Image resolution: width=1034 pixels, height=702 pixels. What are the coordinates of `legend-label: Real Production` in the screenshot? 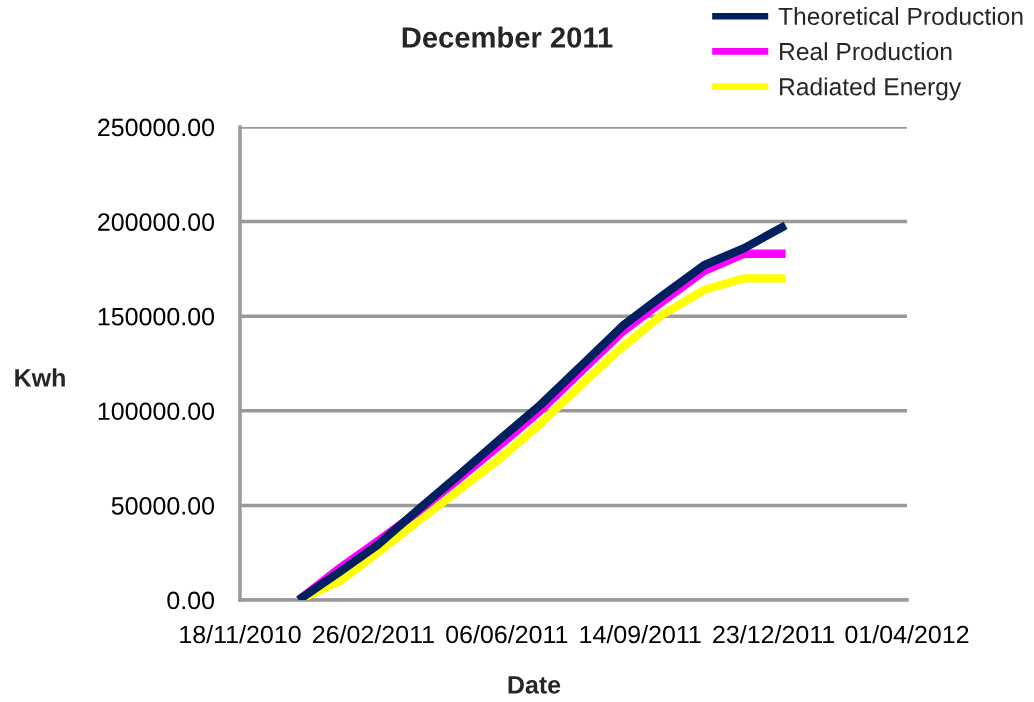 It's located at (866, 51).